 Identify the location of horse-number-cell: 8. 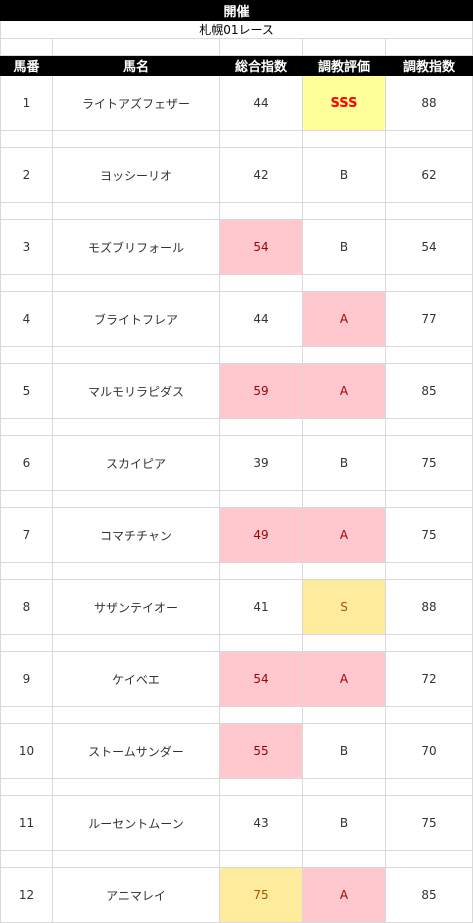
(26, 607).